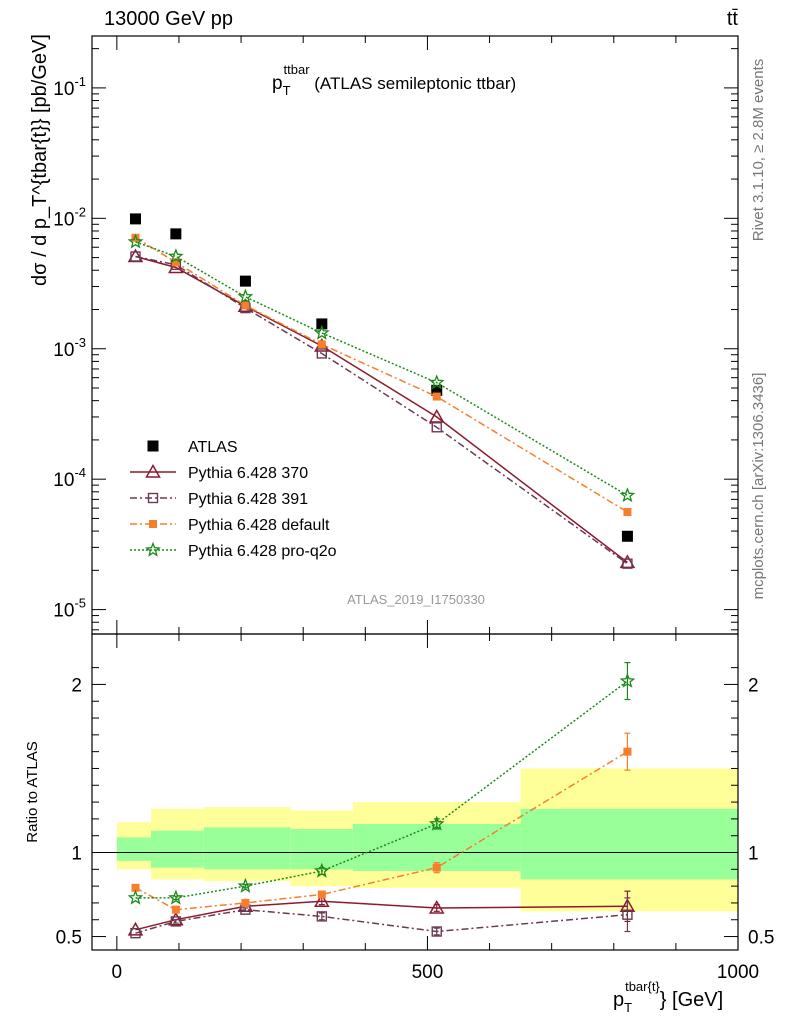  Describe the element at coordinates (76, 854) in the screenshot. I see `ratio-ytick-label-l-1: 1` at that location.